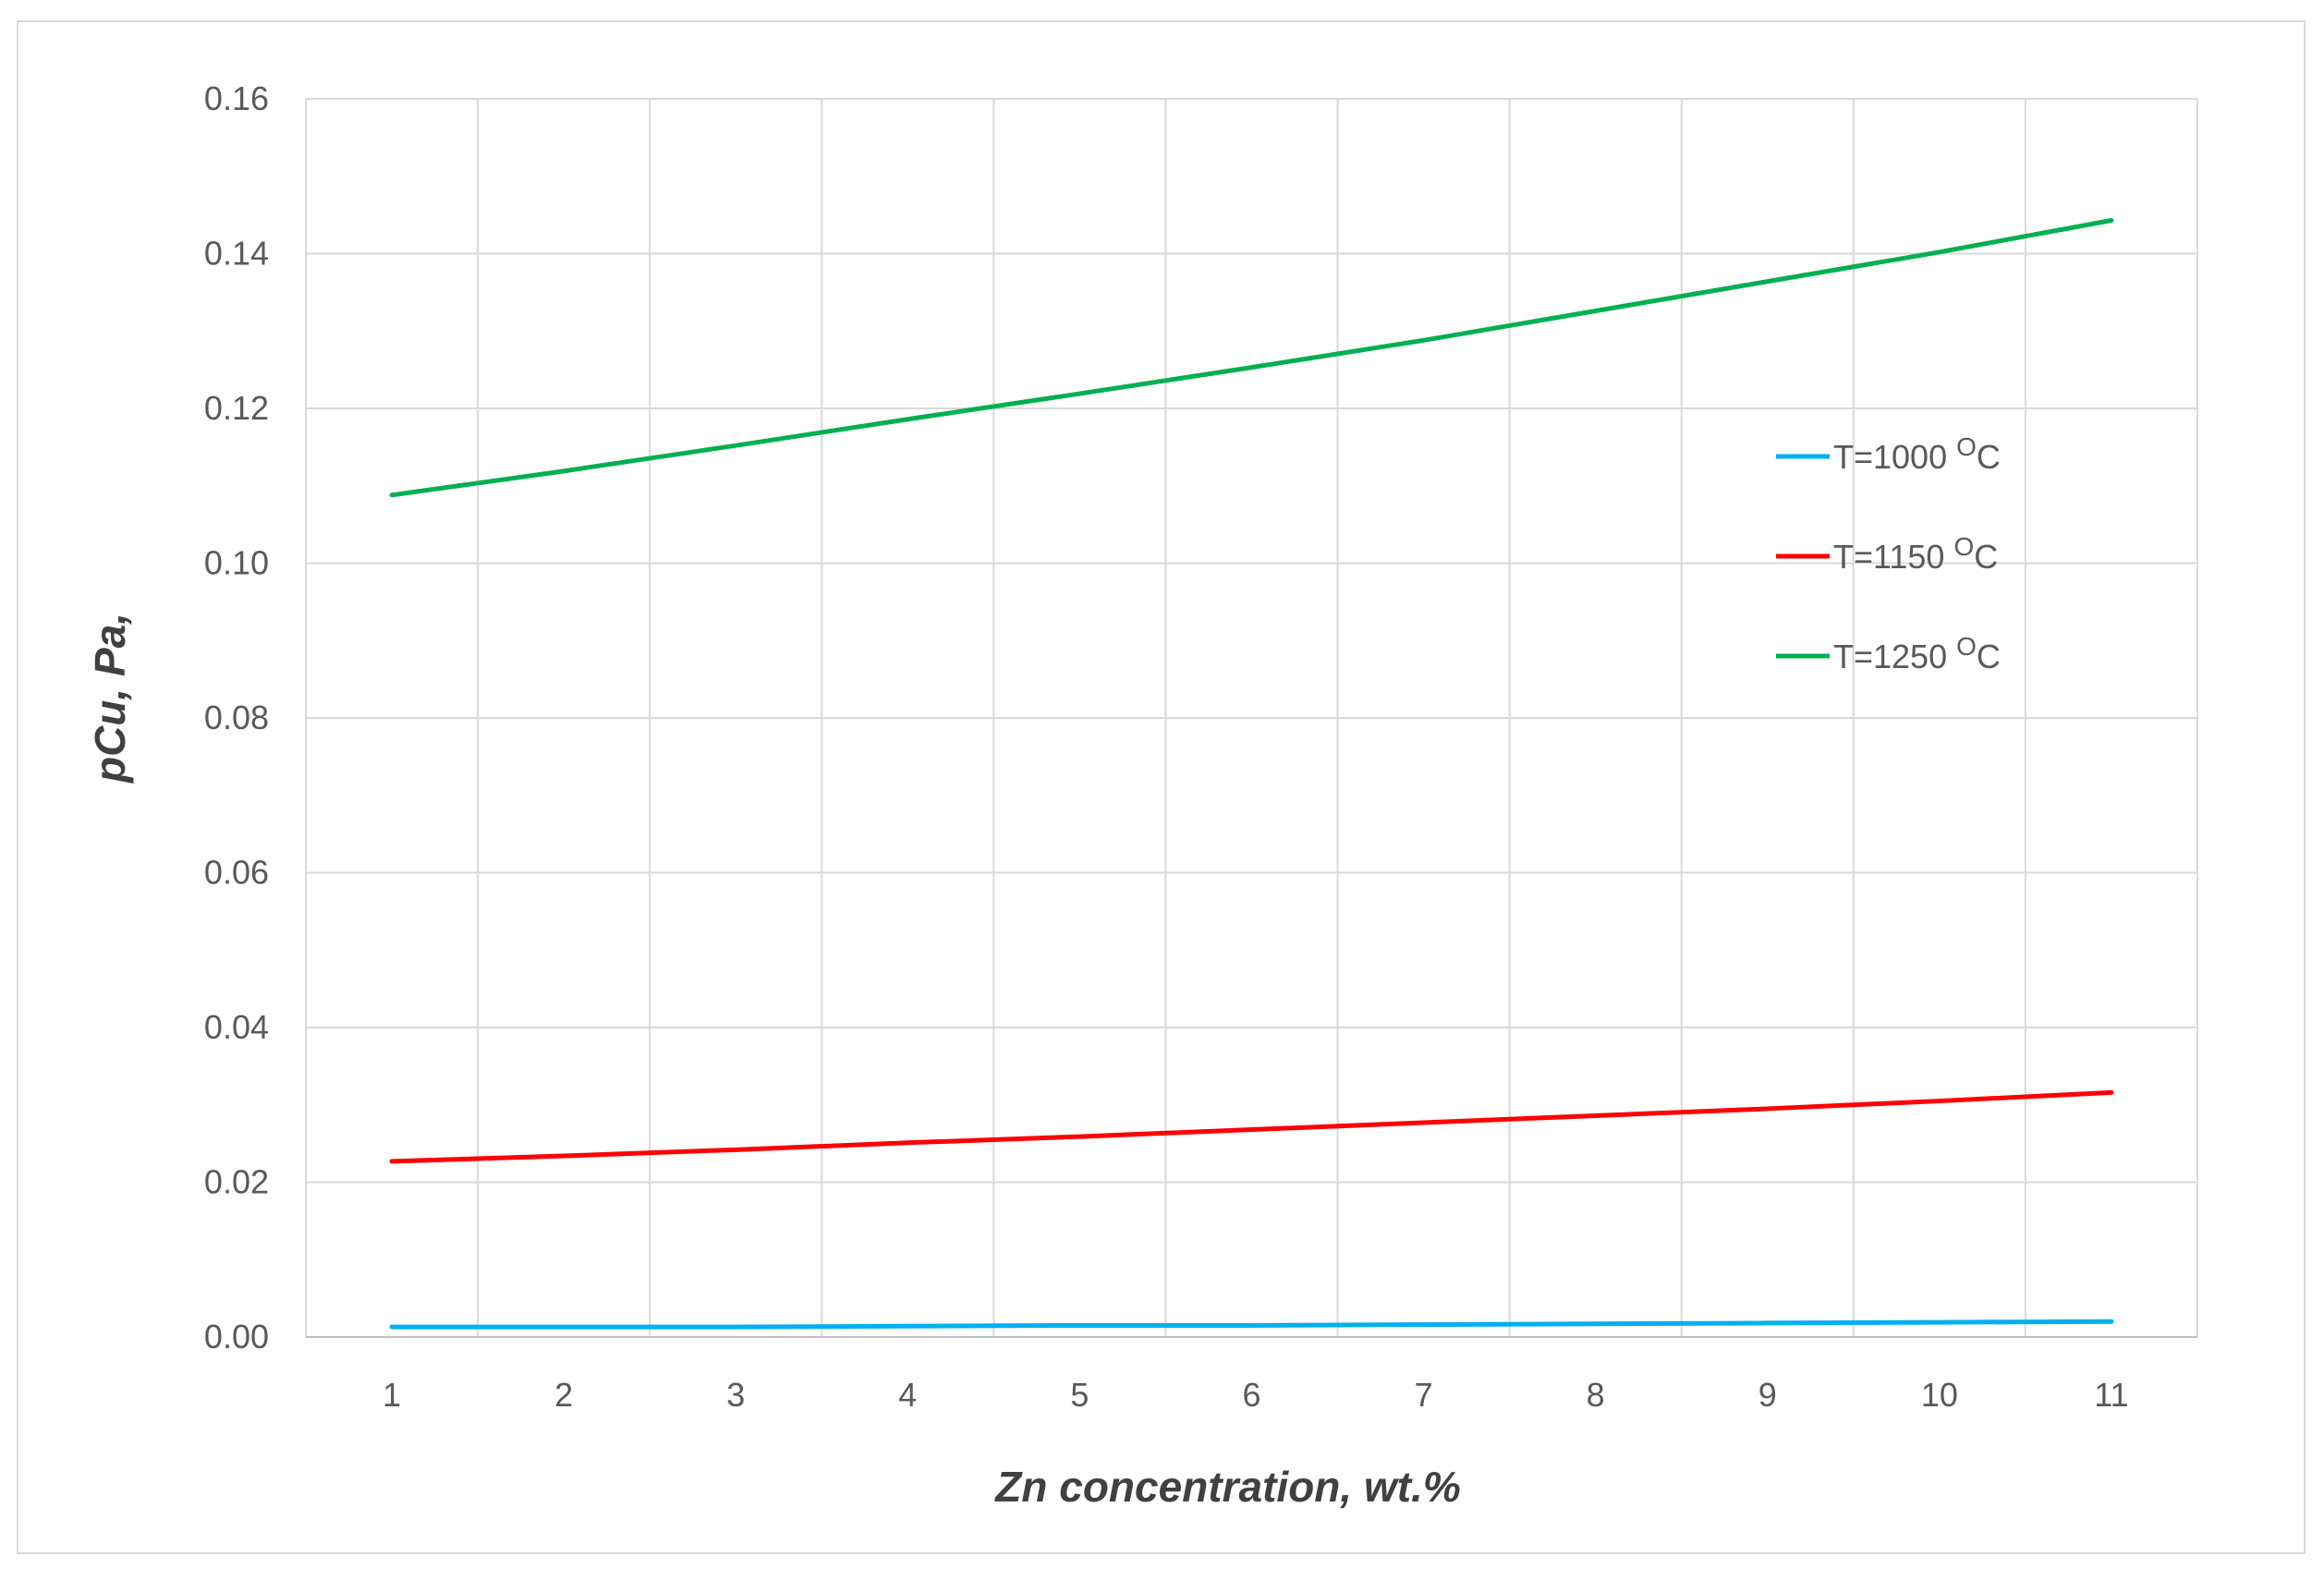 This screenshot has height=1580, width=2324. I want to click on x-tick-label: 1, so click(392, 1395).